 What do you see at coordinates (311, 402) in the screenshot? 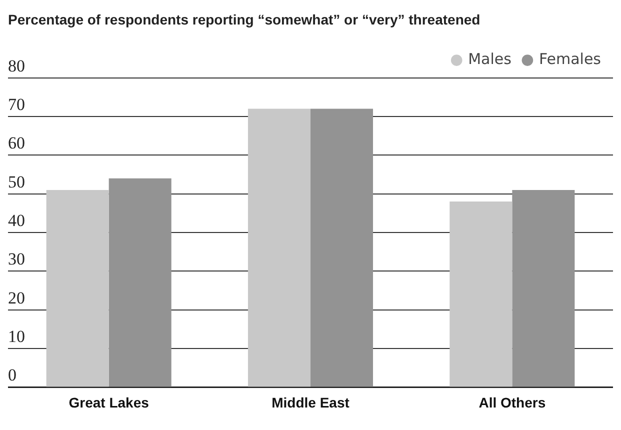
I see `x-tick-label: Middle East` at bounding box center [311, 402].